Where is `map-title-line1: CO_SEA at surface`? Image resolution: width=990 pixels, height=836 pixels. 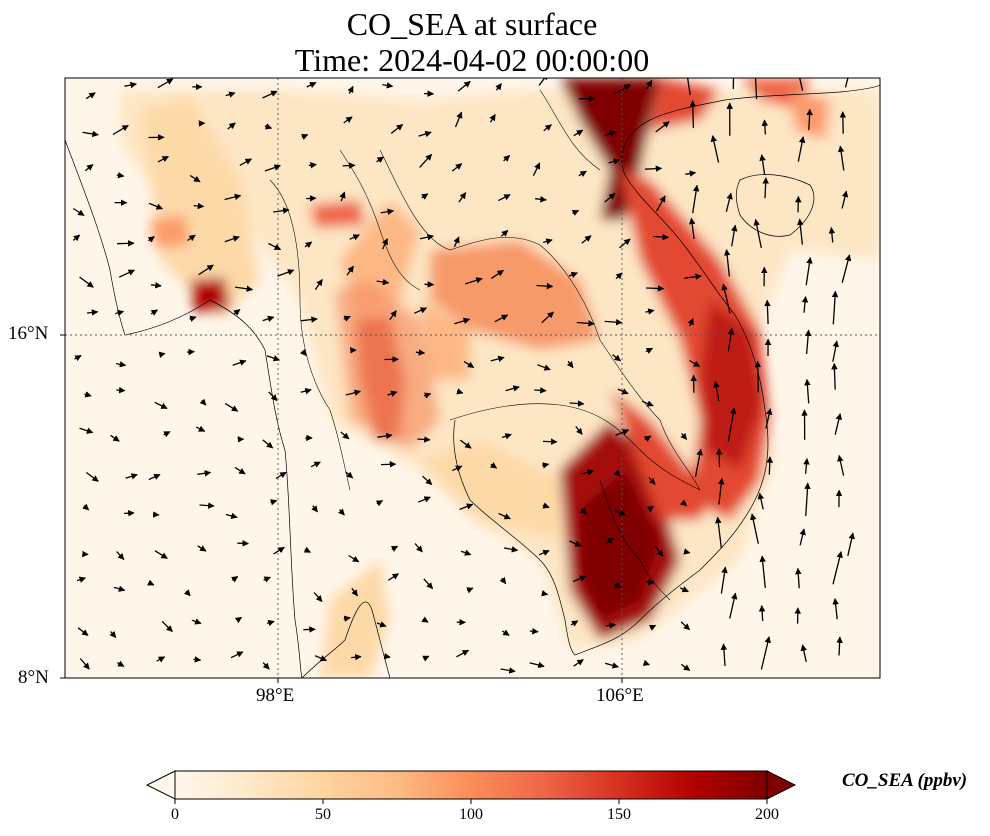 map-title-line1: CO_SEA at surface is located at coordinates (472, 24).